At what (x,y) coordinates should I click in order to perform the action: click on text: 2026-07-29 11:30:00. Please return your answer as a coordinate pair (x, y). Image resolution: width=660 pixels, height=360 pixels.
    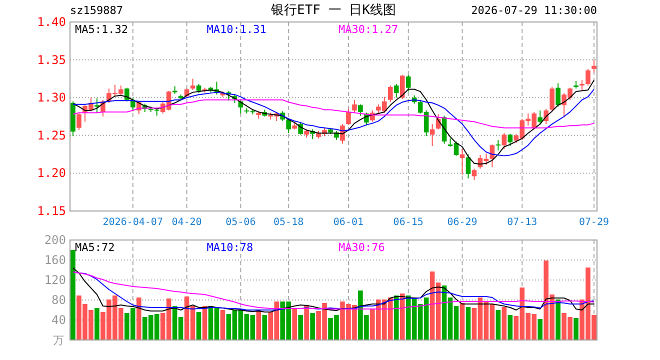
    Looking at the image, I should click on (534, 10).